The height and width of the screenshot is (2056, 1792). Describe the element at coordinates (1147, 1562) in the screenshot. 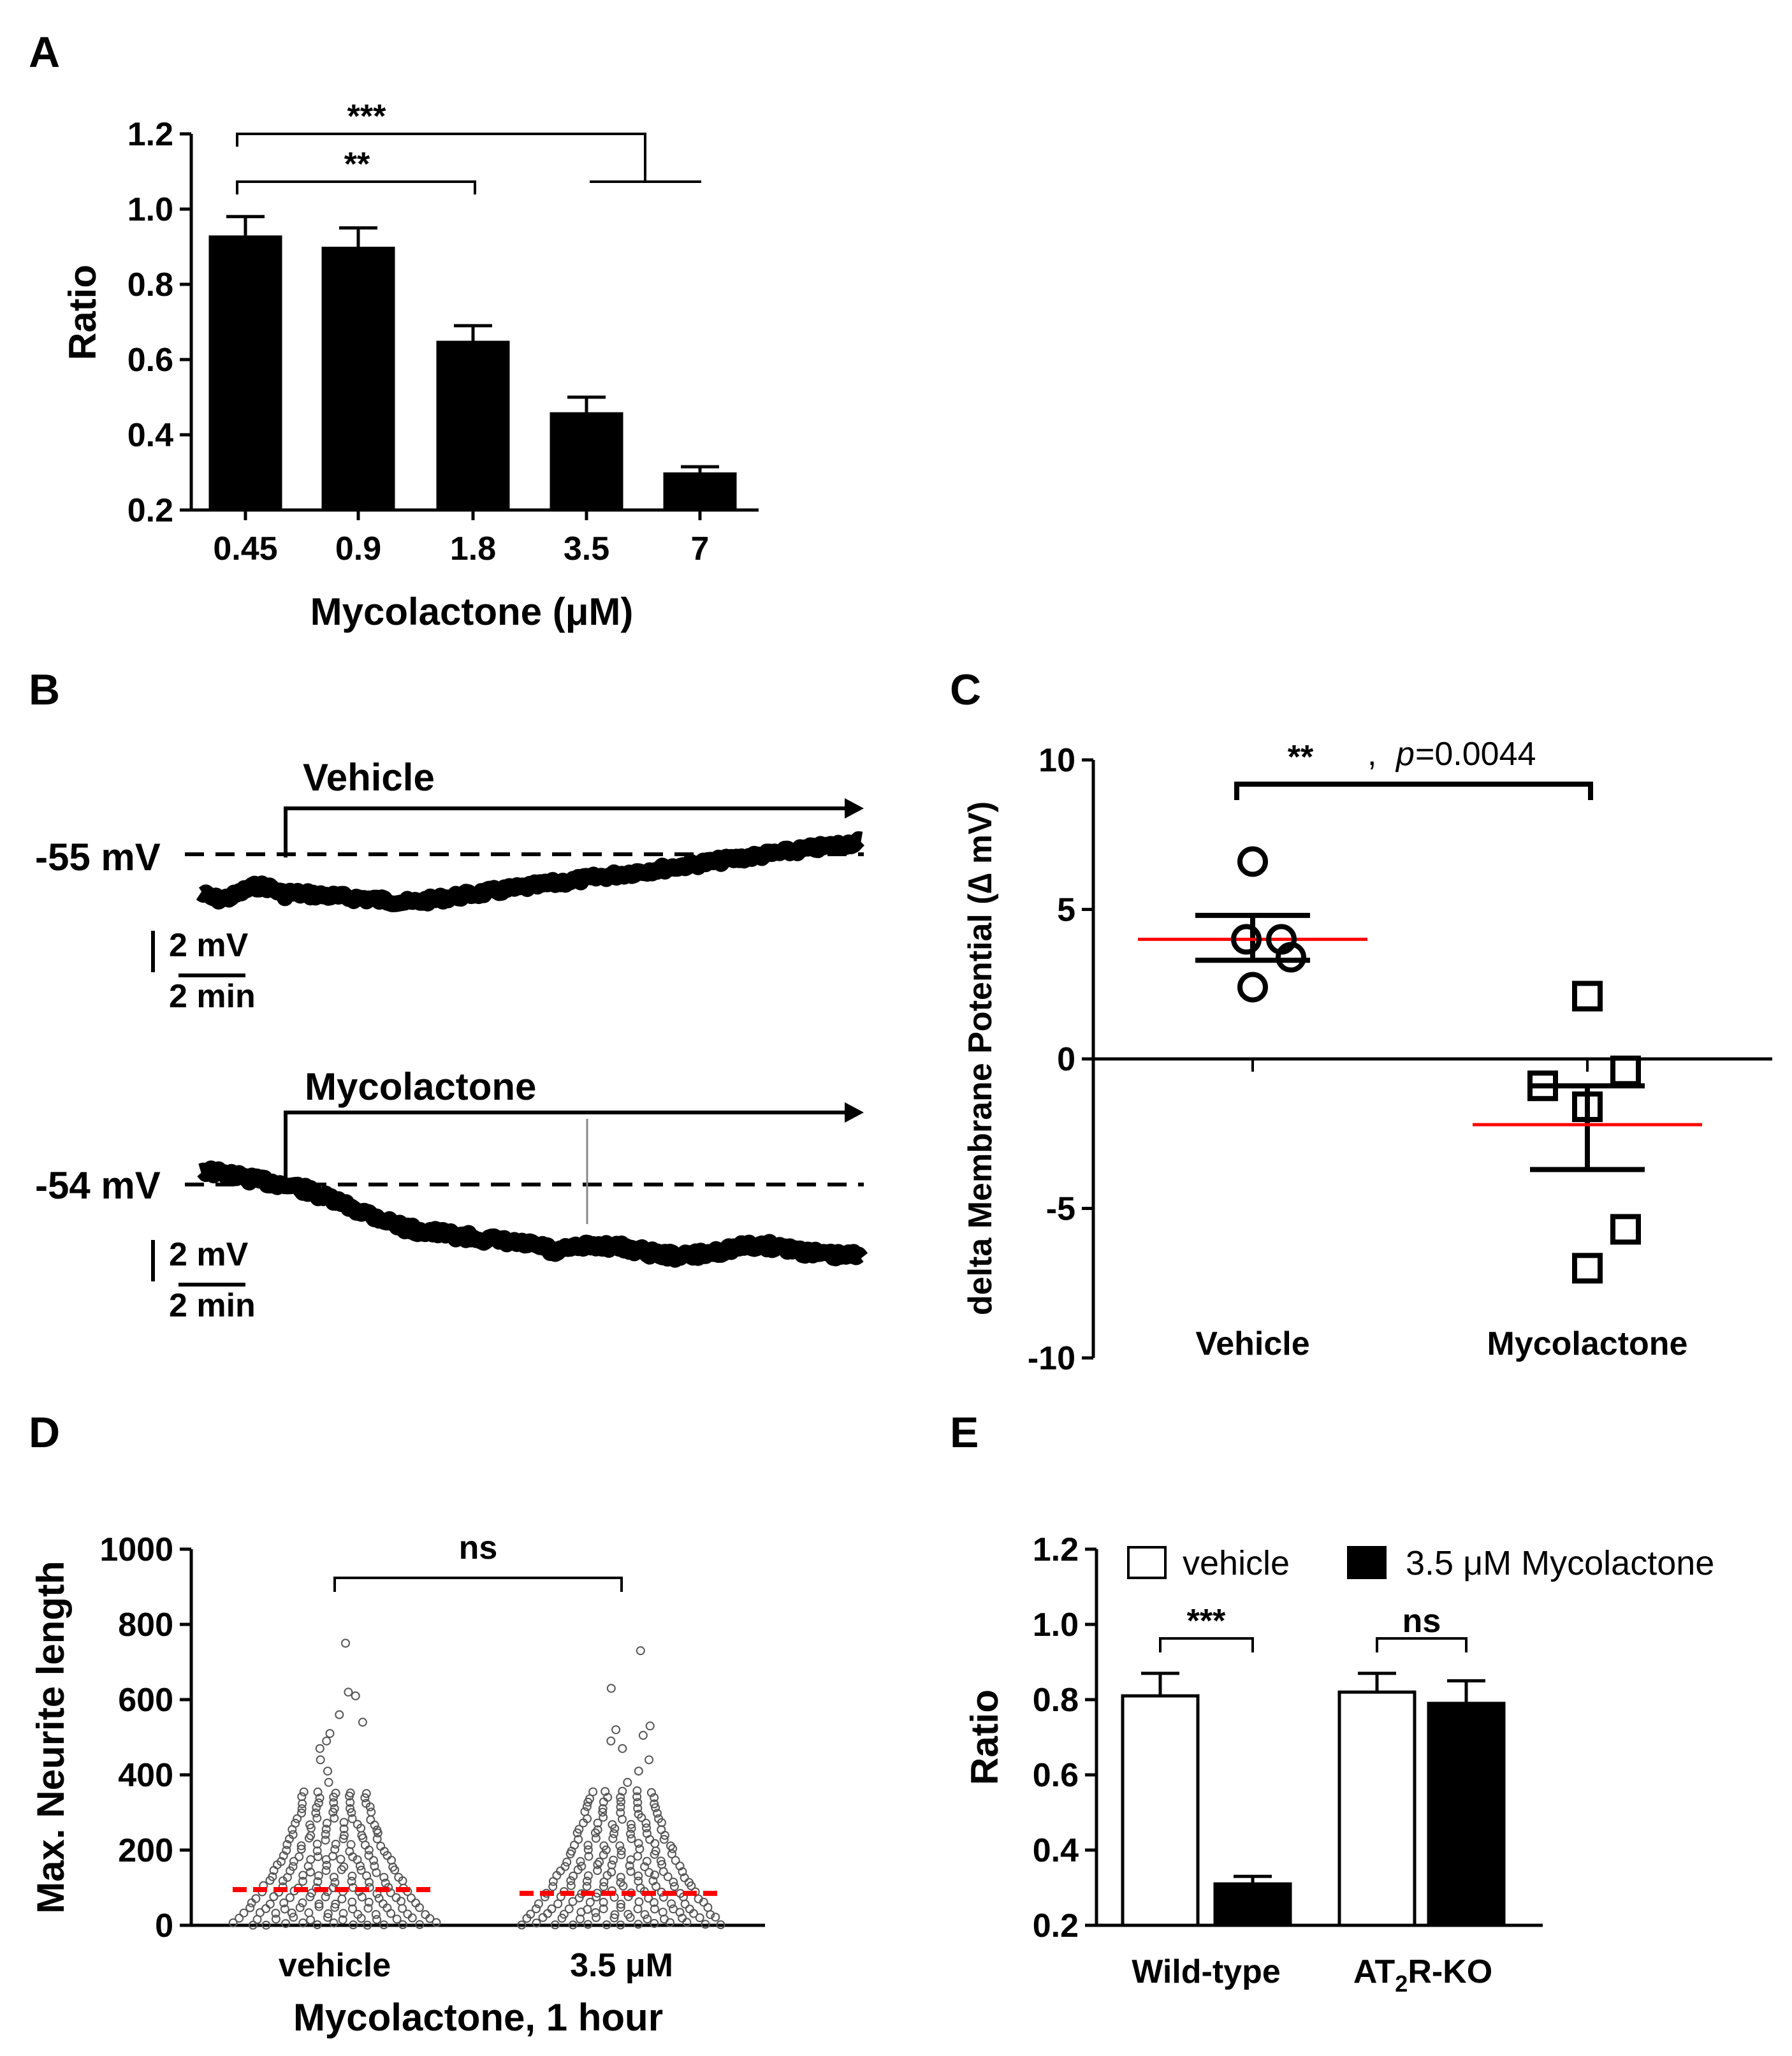

I see `legend-vehicle-swatch` at that location.